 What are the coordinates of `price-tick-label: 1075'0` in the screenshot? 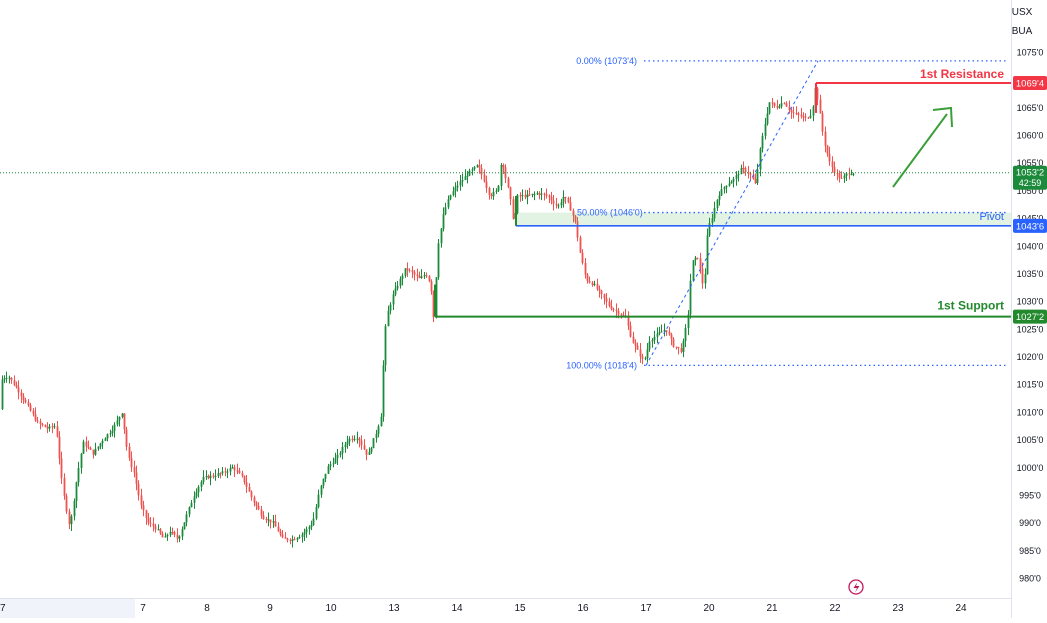 It's located at (1030, 53).